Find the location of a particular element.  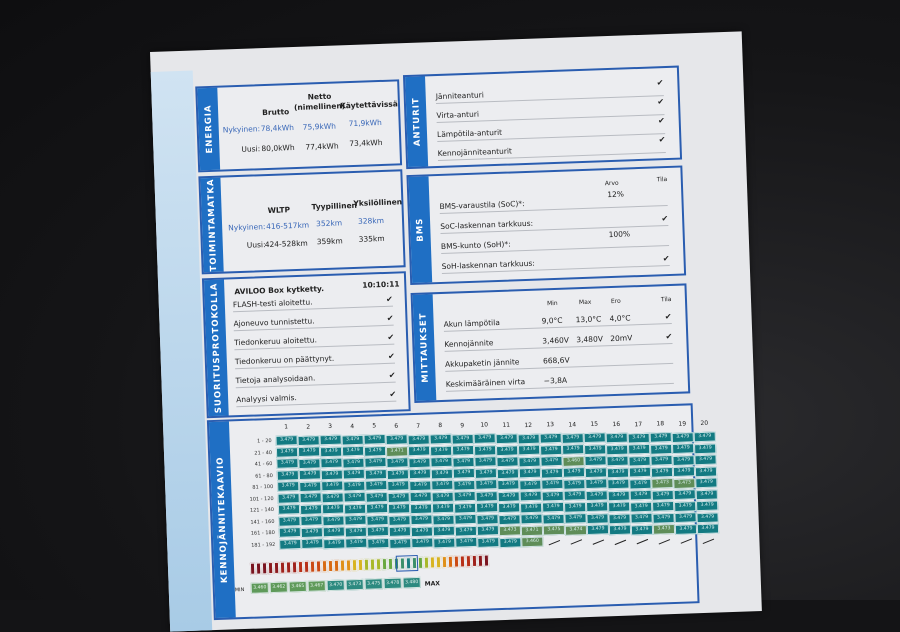

column-header: 11 is located at coordinates (506, 425).